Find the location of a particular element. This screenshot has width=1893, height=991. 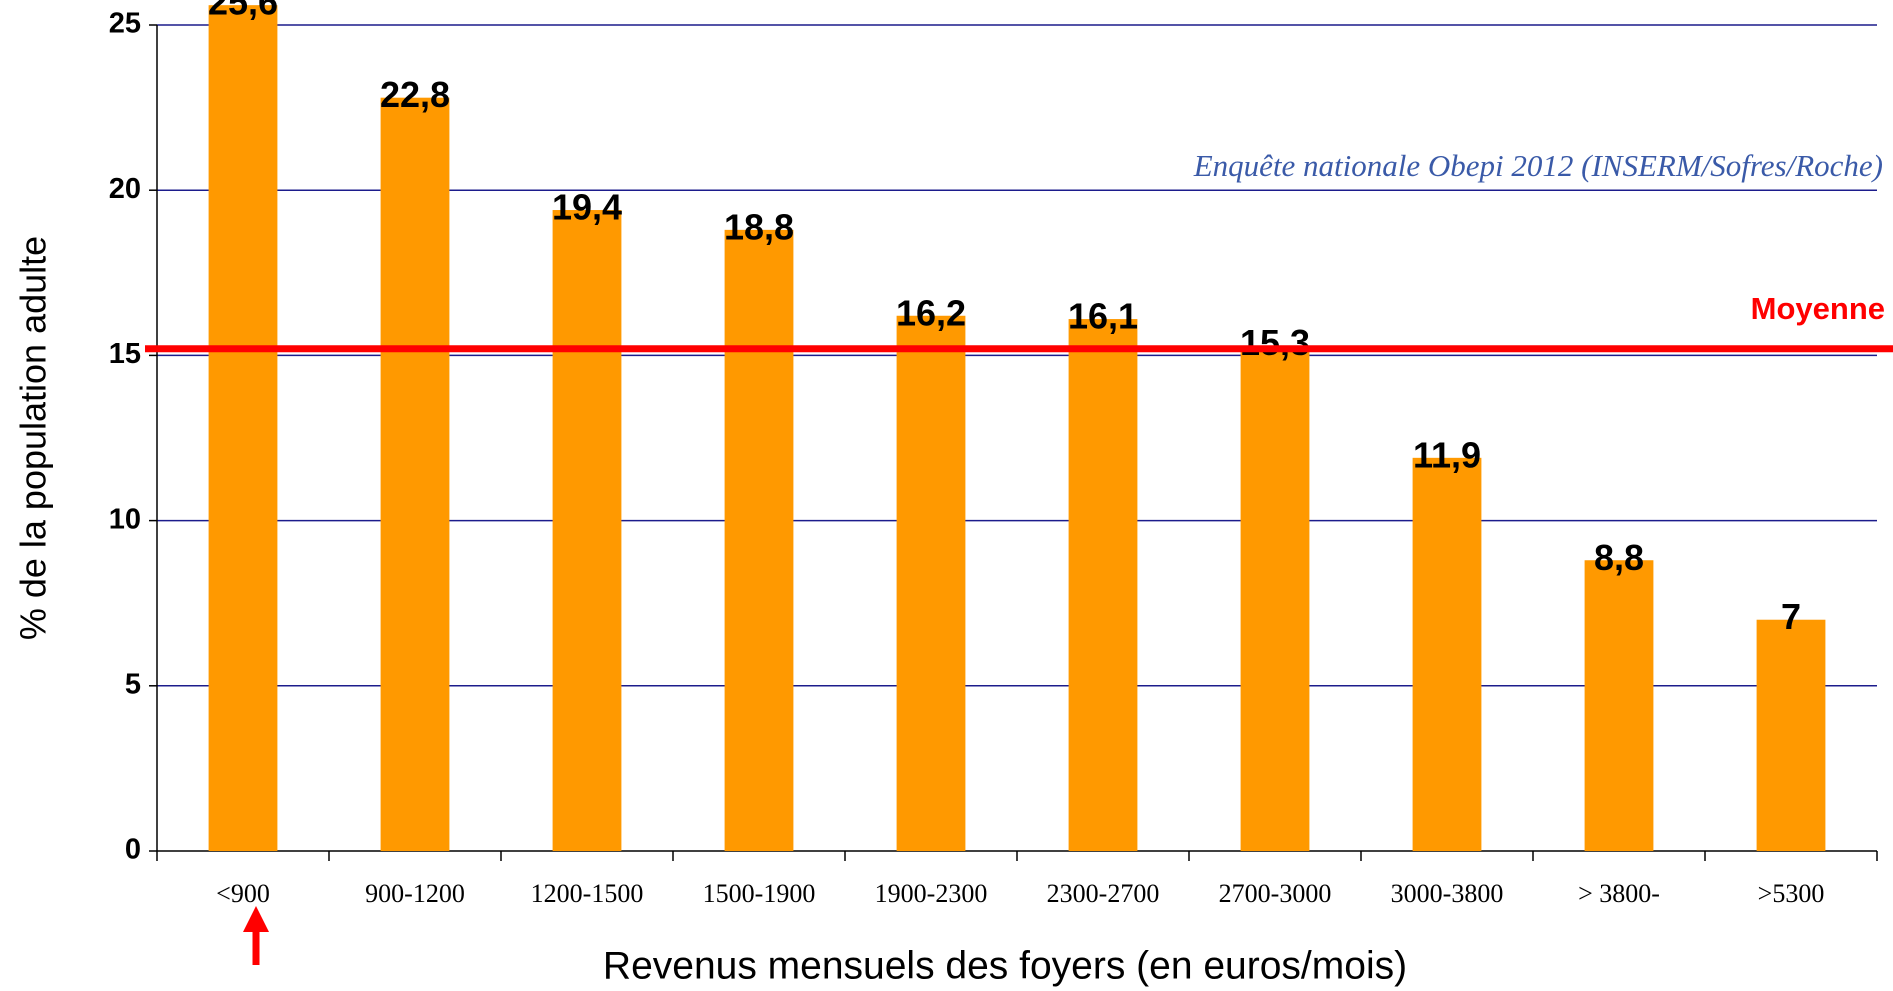

y-tick-label: 10 is located at coordinates (125, 519).